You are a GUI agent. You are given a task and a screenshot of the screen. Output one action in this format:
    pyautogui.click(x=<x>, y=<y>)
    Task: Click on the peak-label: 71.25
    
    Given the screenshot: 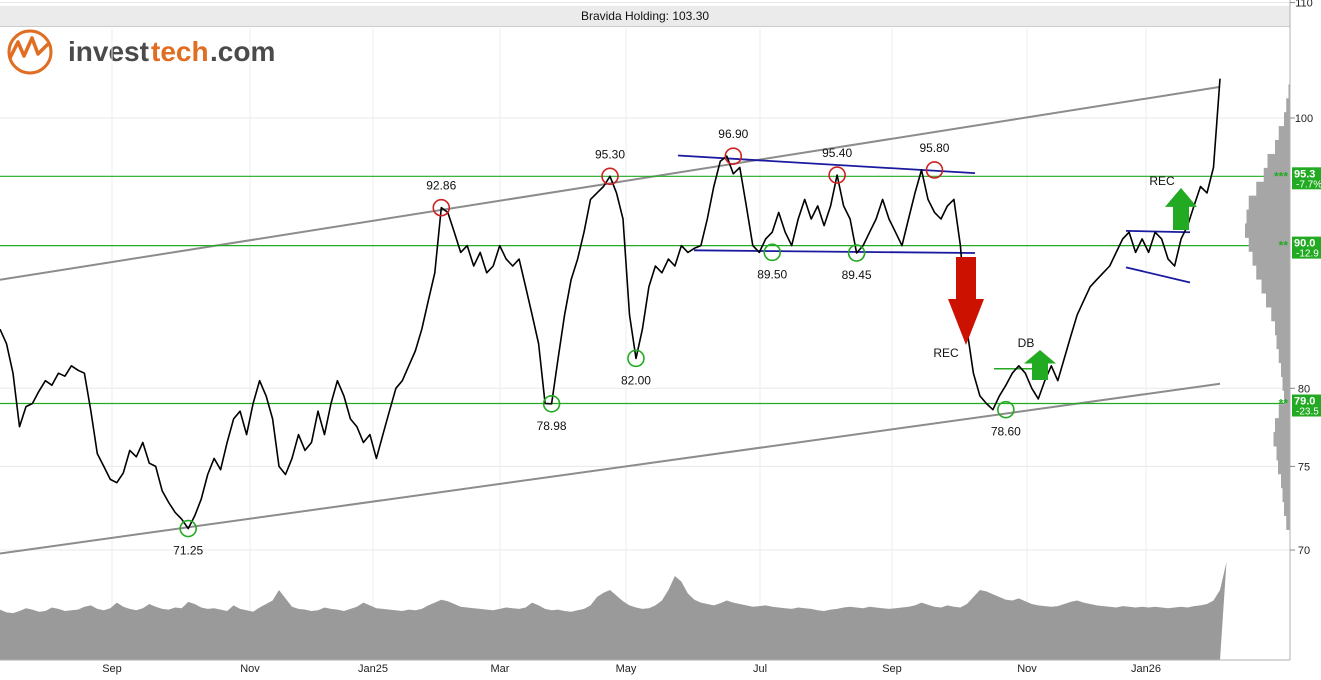 What is the action you would take?
    pyautogui.click(x=188, y=551)
    